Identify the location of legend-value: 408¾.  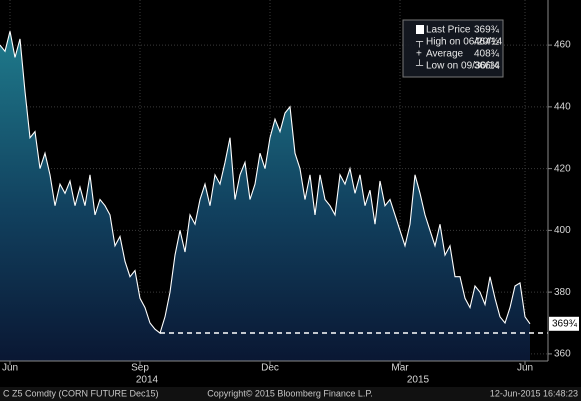
(487, 54).